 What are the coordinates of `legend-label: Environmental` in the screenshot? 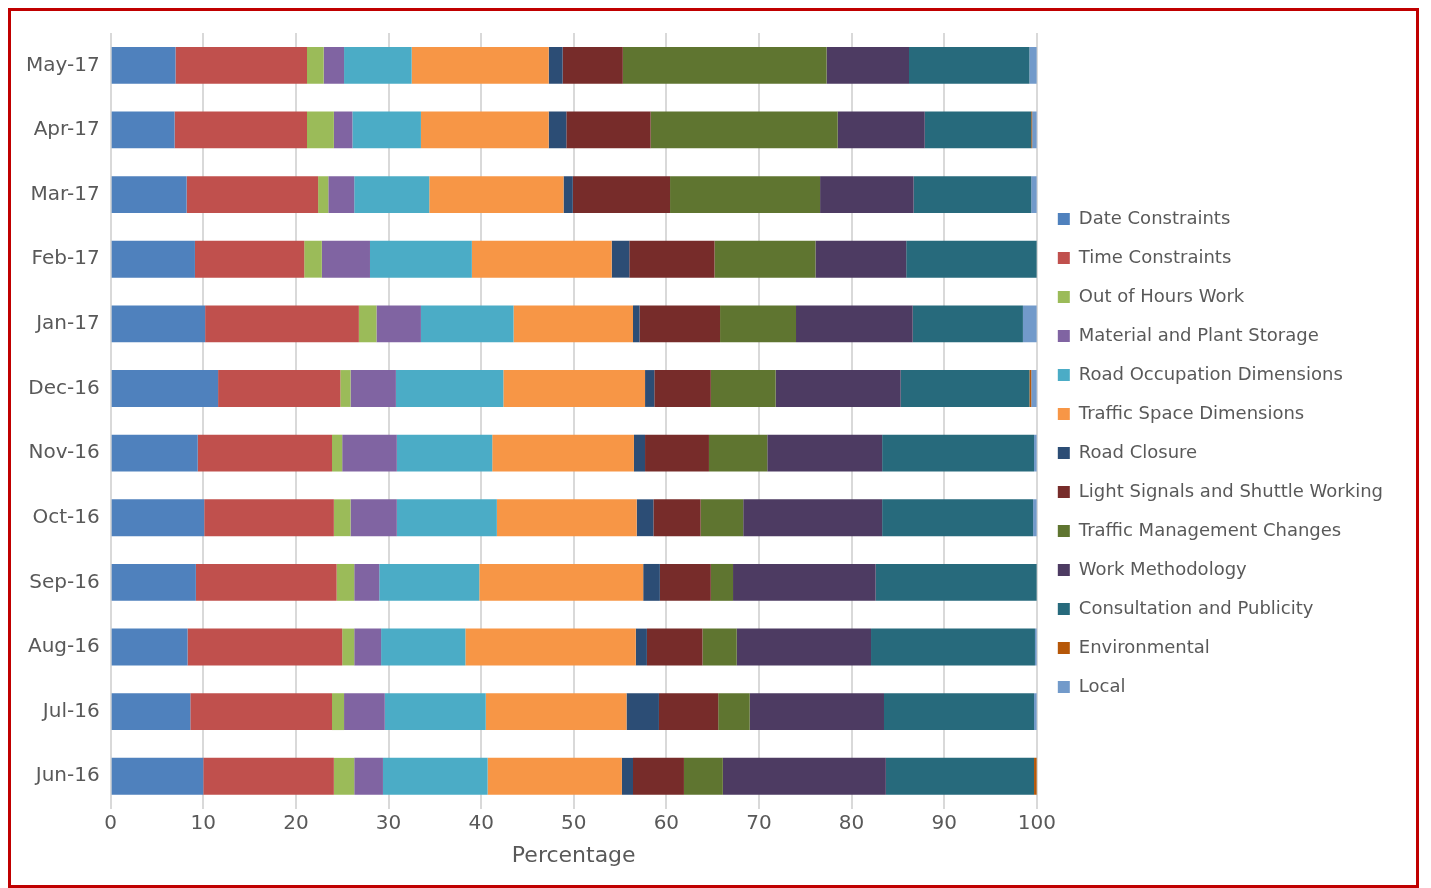 It's located at (1144, 646).